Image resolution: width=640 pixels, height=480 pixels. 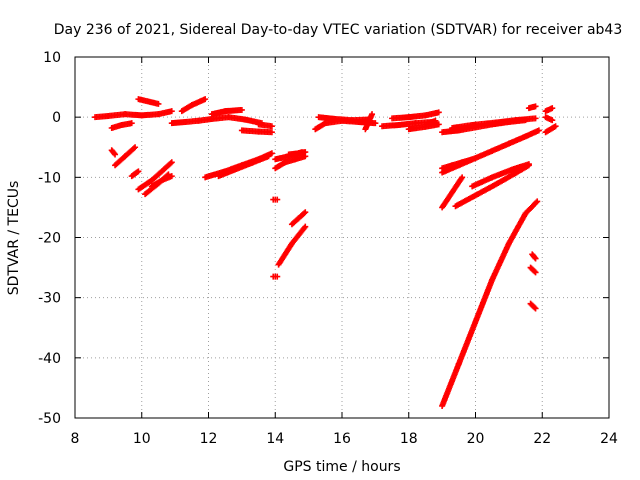 What do you see at coordinates (409, 439) in the screenshot?
I see `x-tick-label: 18` at bounding box center [409, 439].